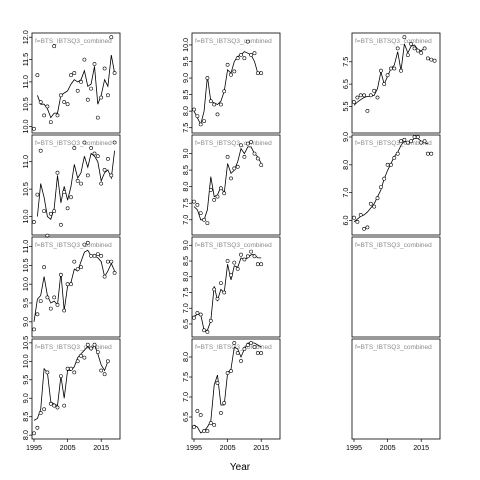 This screenshot has height=480, width=480. Describe the element at coordinates (393, 395) in the screenshot. I see `panel-12: f=BTS_IBTSQ3_combined 1995 2005 2015` at that location.